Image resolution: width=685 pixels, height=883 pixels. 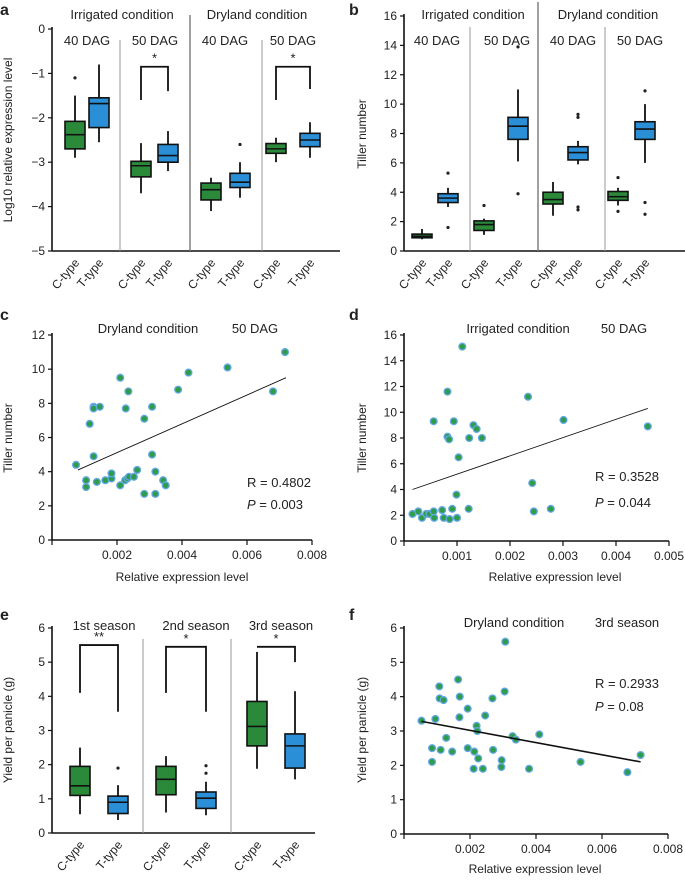 What do you see at coordinates (510, 556) in the screenshot?
I see `x-tick-label: 0.002` at bounding box center [510, 556].